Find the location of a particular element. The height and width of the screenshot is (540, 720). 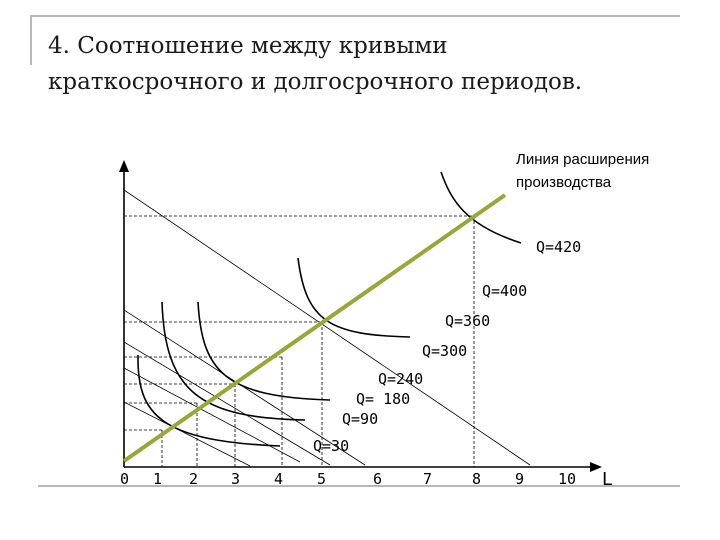

tick-3: 3 is located at coordinates (235, 479).